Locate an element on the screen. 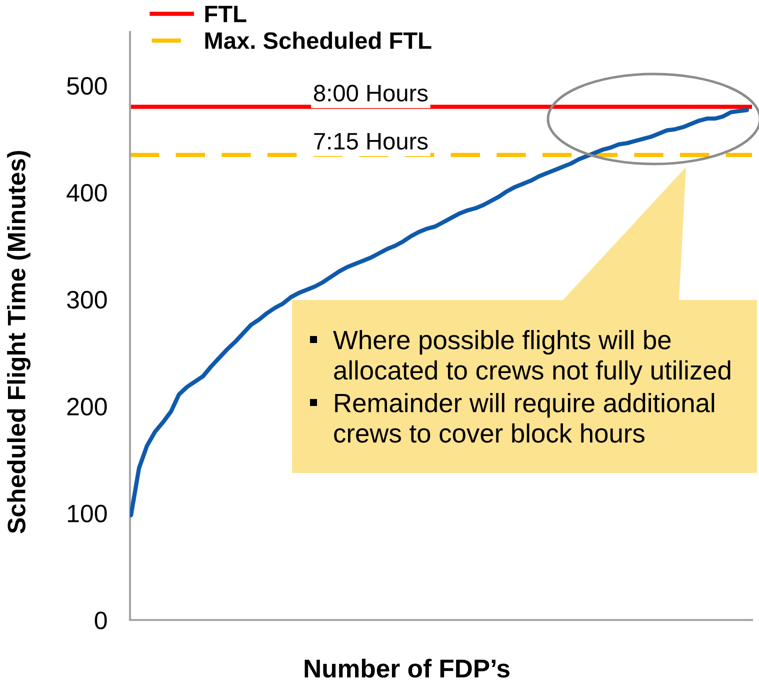  legend-label: FTL is located at coordinates (225, 14).